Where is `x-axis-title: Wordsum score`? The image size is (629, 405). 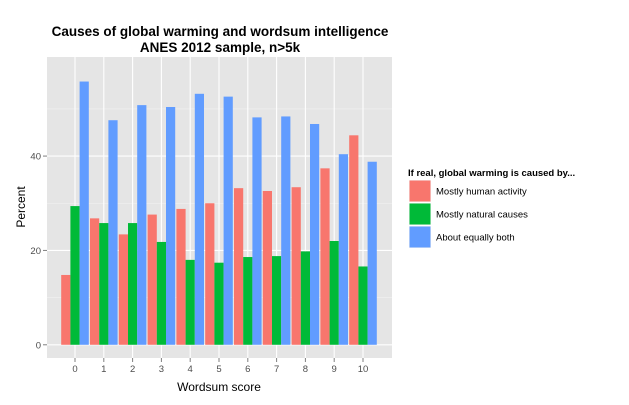
x-axis-title: Wordsum score is located at coordinates (219, 387).